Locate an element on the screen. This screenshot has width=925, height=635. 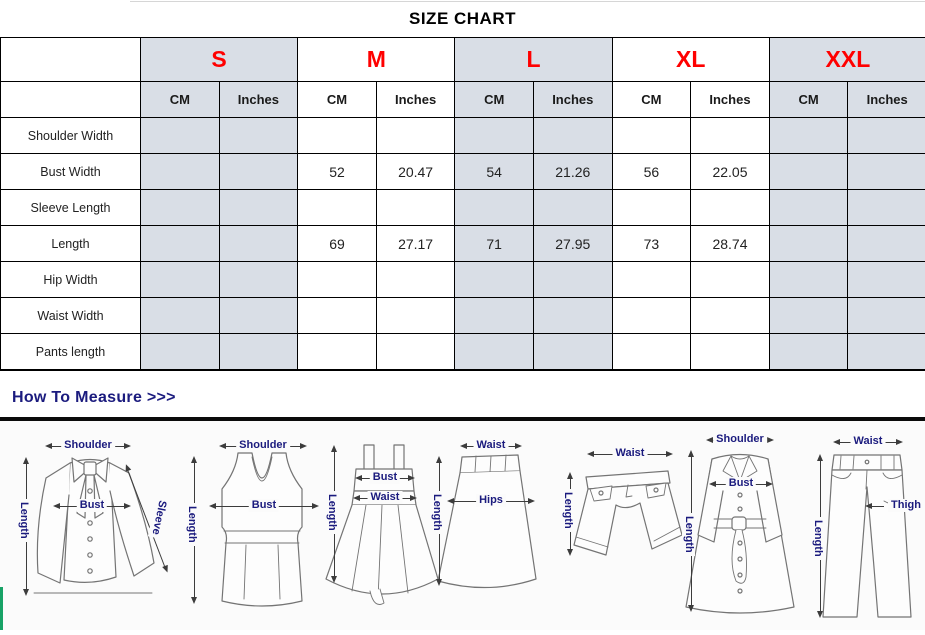
measurement-cell: 71 is located at coordinates (494, 243).